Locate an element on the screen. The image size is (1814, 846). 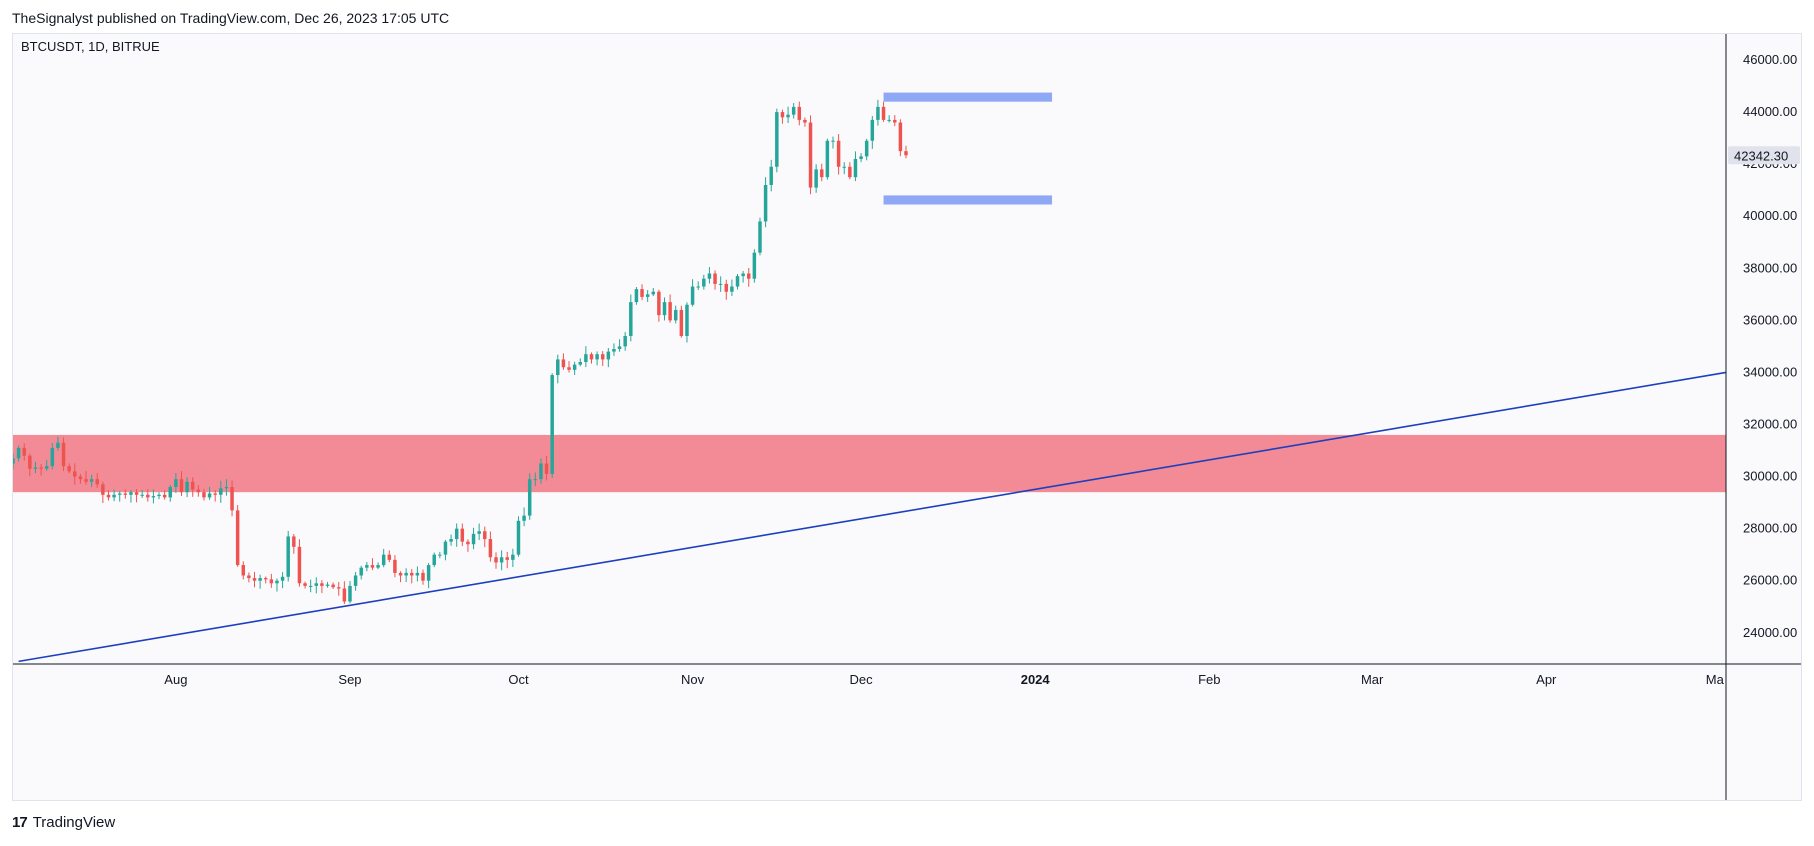
tradingview-brand: 17 TradingView is located at coordinates (63, 822).